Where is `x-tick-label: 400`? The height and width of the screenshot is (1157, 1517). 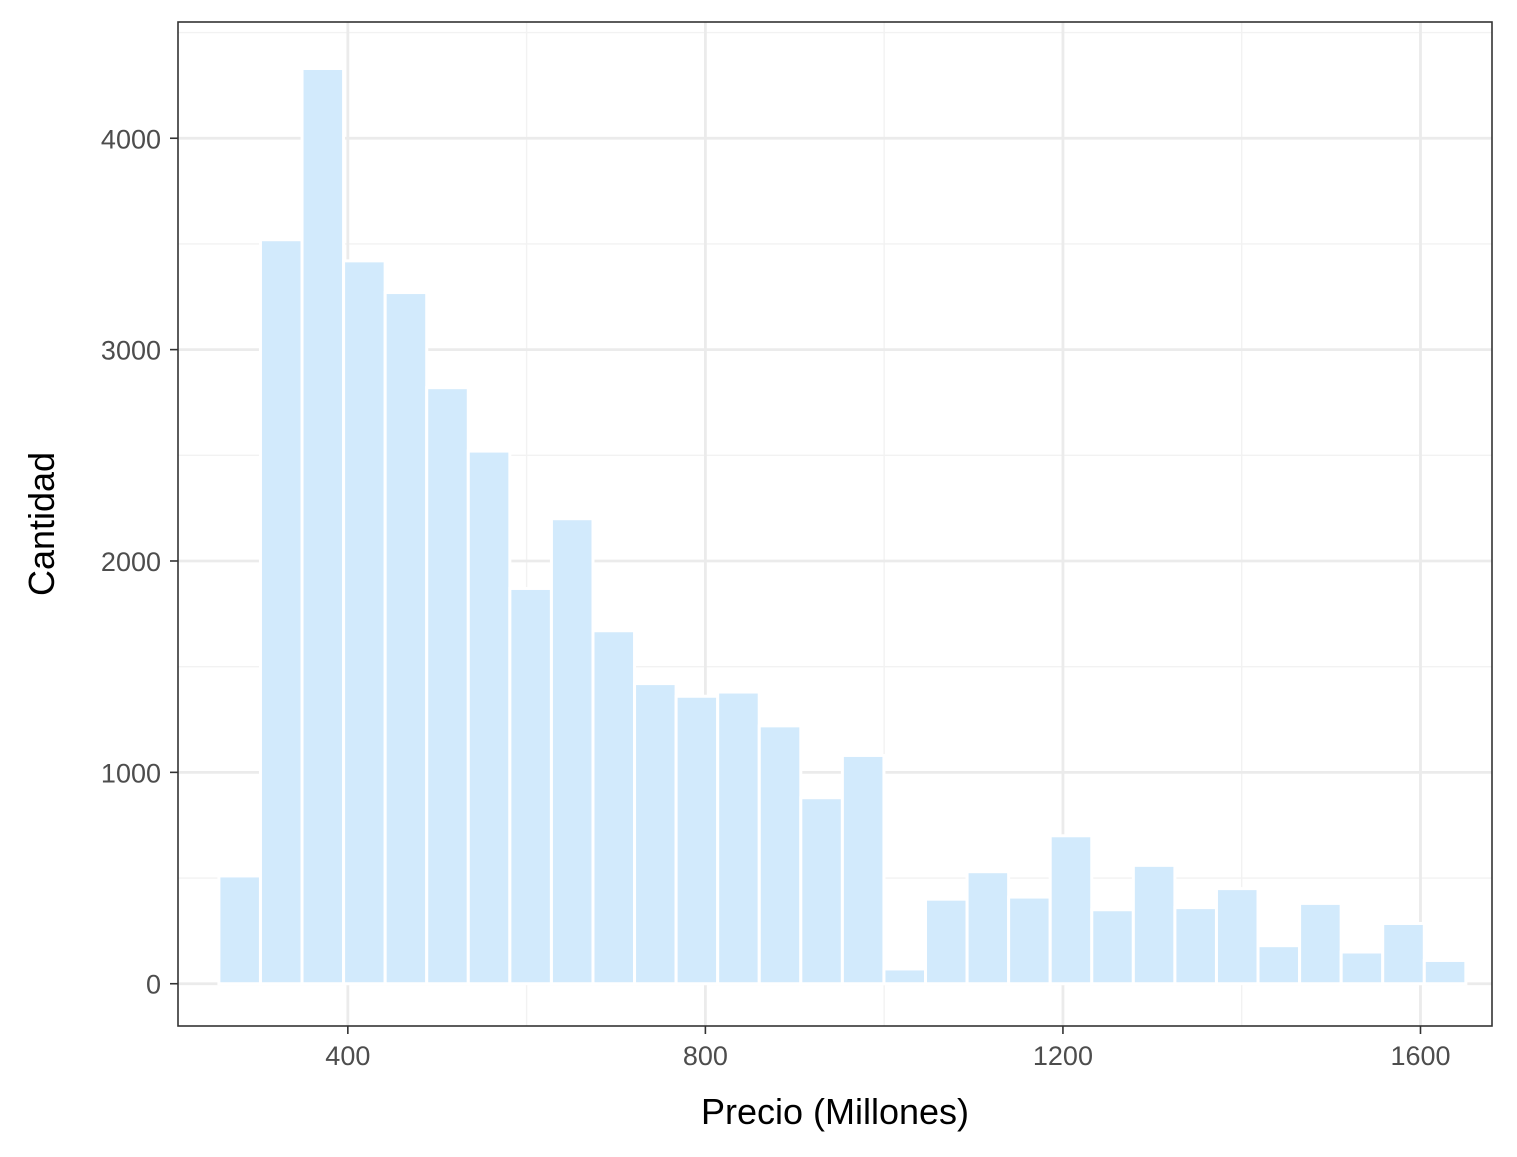 x-tick-label: 400 is located at coordinates (347, 1056).